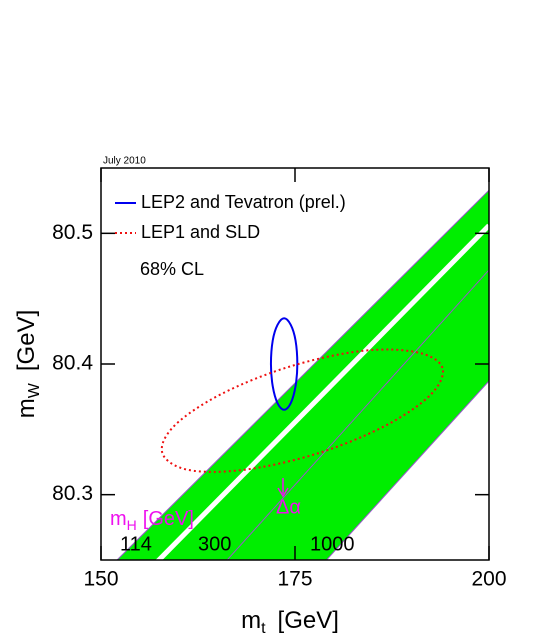  What do you see at coordinates (288, 507) in the screenshot?
I see `alpha-note: Δα` at bounding box center [288, 507].